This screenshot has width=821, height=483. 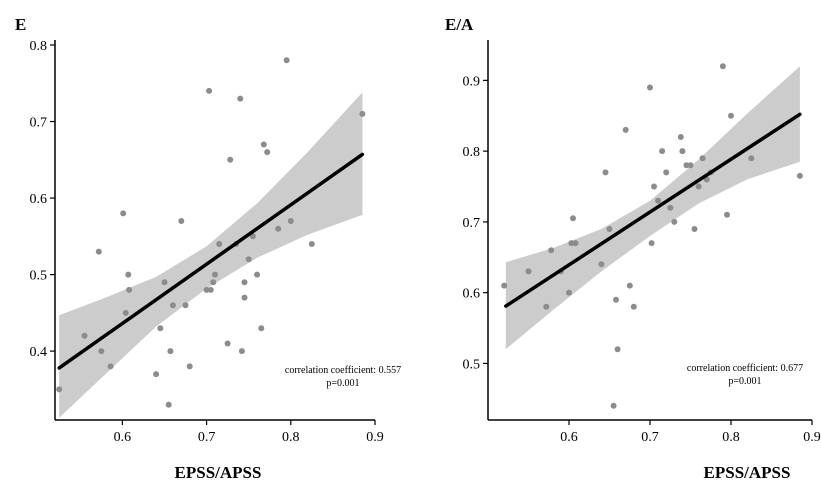 What do you see at coordinates (472, 294) in the screenshot?
I see `y-tick-label: 0.6` at bounding box center [472, 294].